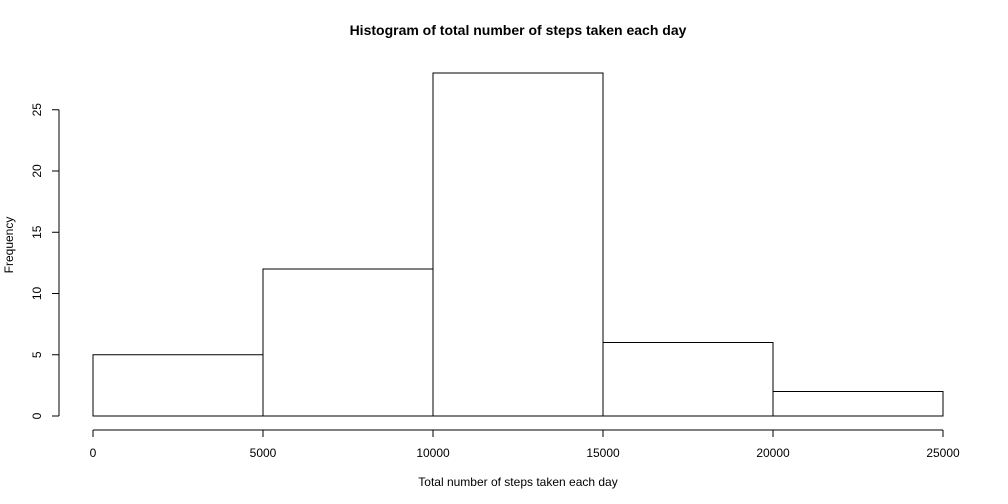 Image resolution: width=1008 pixels, height=504 pixels. Describe the element at coordinates (9, 245) in the screenshot. I see `y-axis-label: Frequency` at that location.